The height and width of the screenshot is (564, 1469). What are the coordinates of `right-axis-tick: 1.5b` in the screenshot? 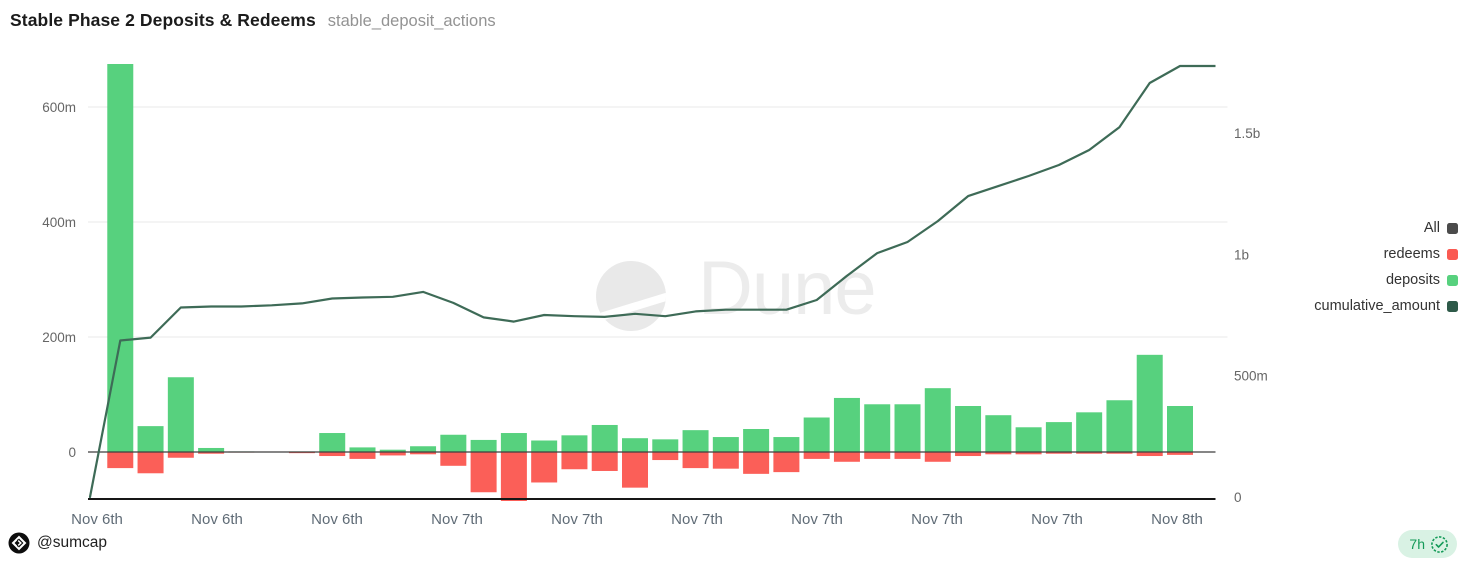 It's located at (1247, 133).